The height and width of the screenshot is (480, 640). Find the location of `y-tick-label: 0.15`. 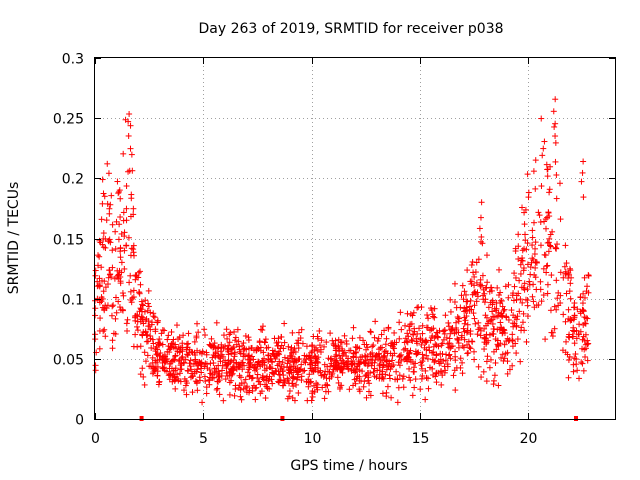

y-tick-label: 0.15 is located at coordinates (68, 241).